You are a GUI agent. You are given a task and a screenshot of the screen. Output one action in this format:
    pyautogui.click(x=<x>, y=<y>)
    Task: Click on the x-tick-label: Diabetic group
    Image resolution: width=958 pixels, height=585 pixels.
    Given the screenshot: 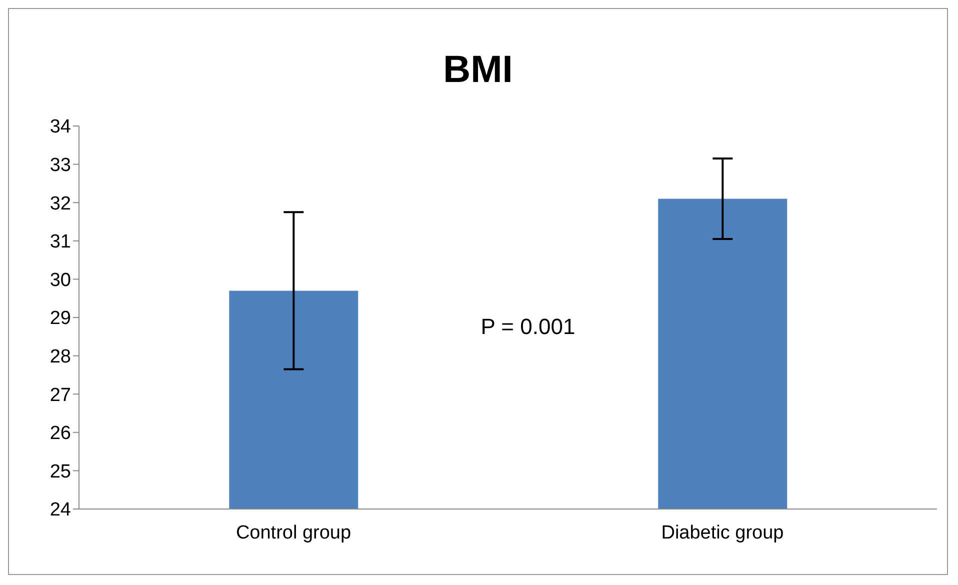 What is the action you would take?
    pyautogui.click(x=722, y=533)
    